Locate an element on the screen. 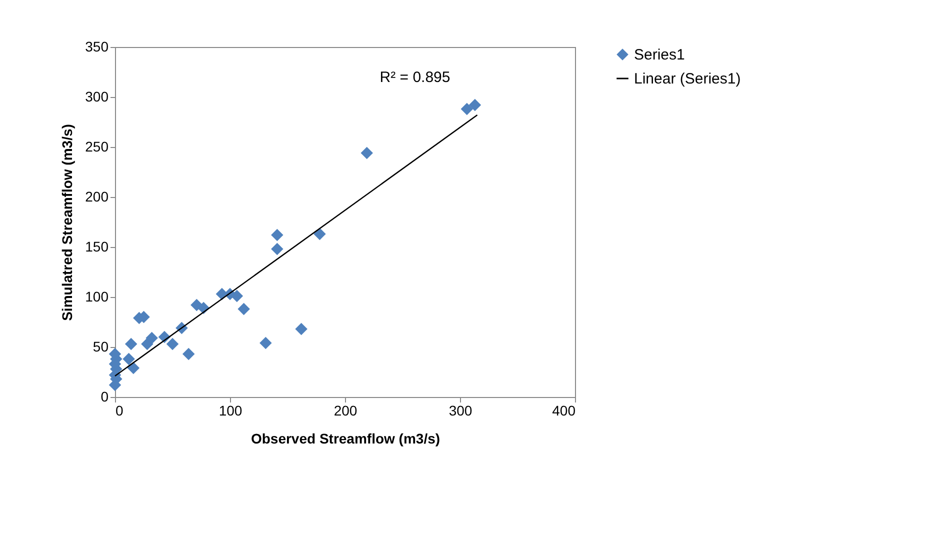 The height and width of the screenshot is (545, 930). annotation: R² = 0.895 is located at coordinates (415, 77).